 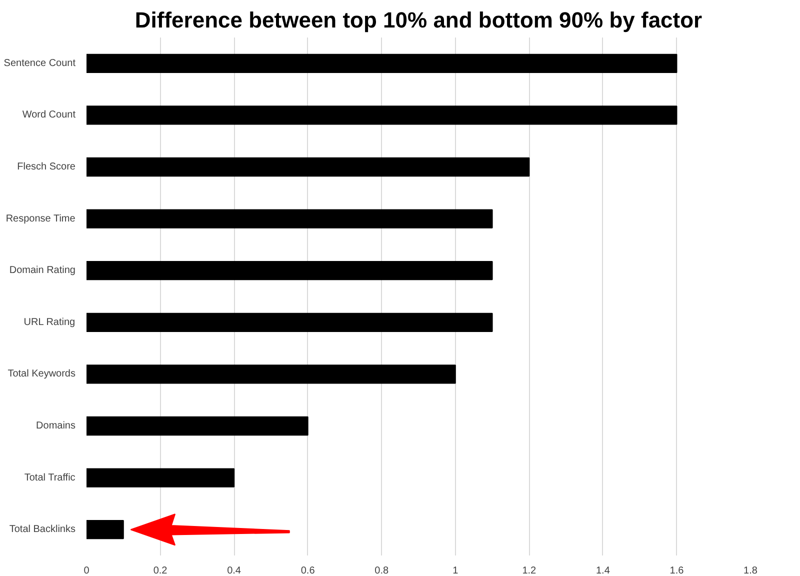 What do you see at coordinates (381, 571) in the screenshot?
I see `x-tick-label: 0.8` at bounding box center [381, 571].